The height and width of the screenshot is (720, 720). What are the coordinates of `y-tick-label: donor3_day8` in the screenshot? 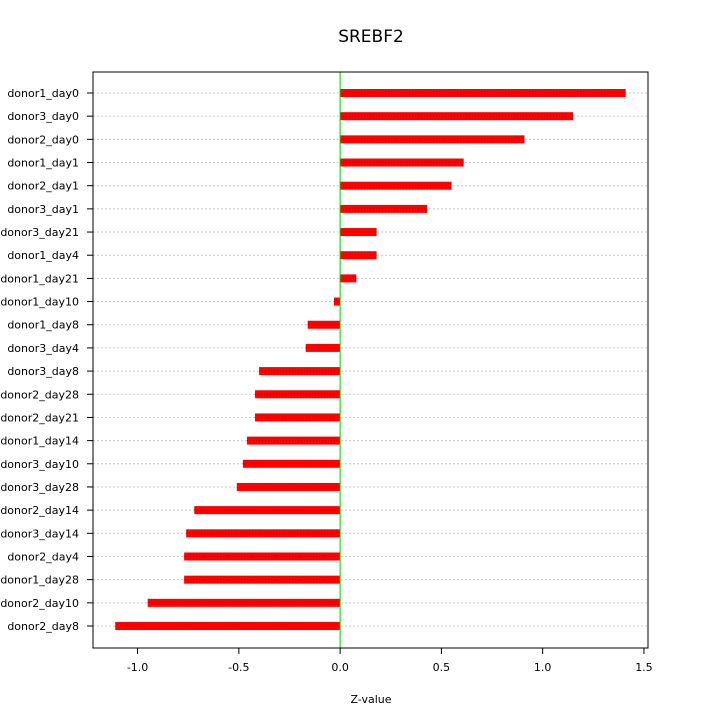 It's located at (43, 371).